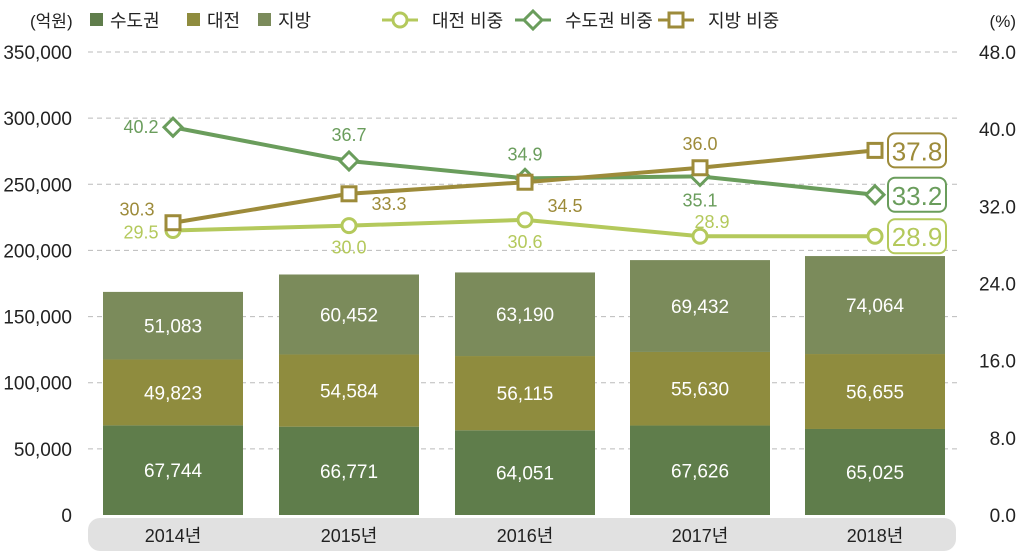 This screenshot has height=557, width=1024. I want to click on point-label: 33.3, so click(388, 204).